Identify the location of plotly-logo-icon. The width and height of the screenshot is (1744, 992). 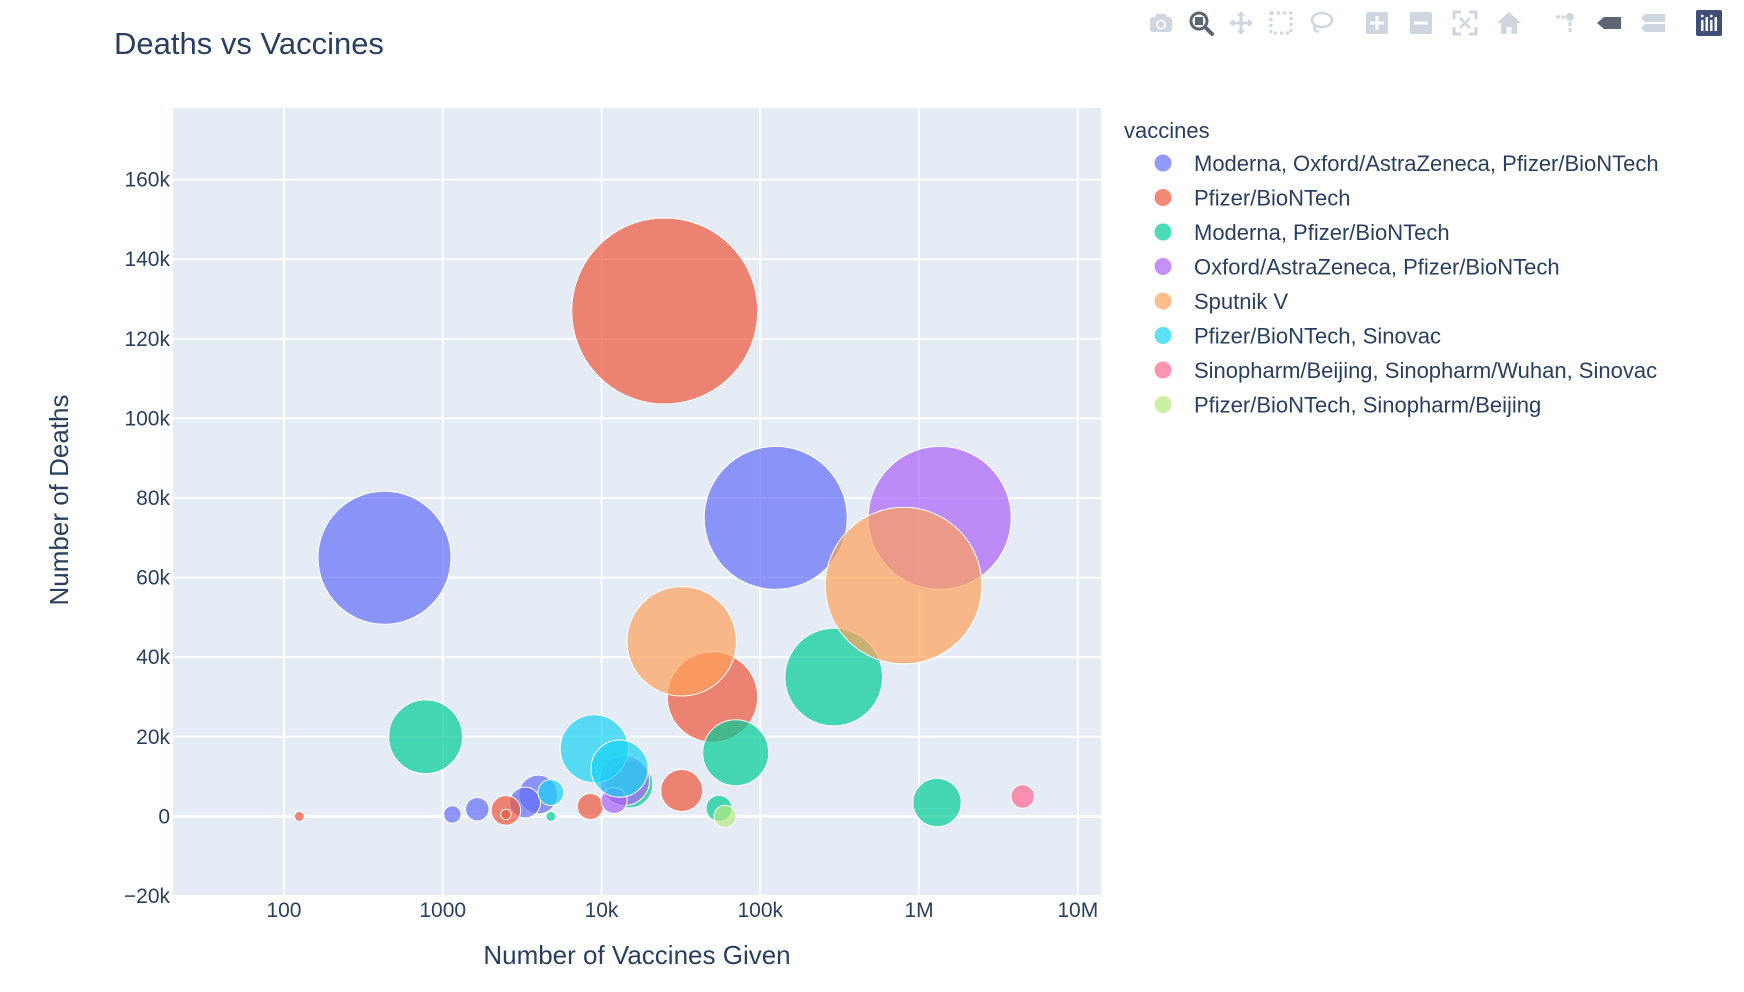
(1709, 23).